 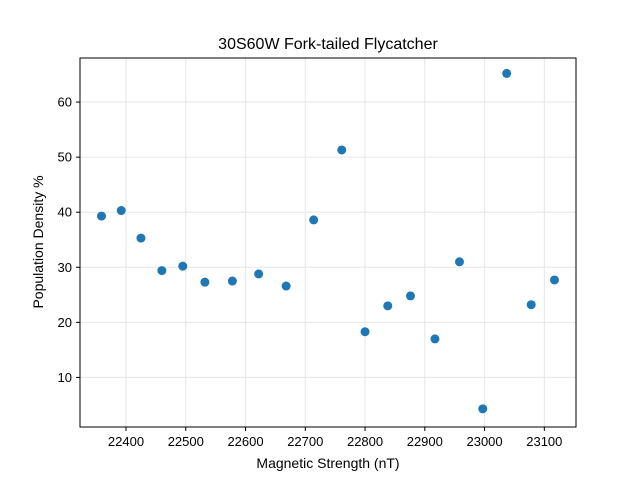 I want to click on x-tick-label: 22500, so click(x=186, y=441).